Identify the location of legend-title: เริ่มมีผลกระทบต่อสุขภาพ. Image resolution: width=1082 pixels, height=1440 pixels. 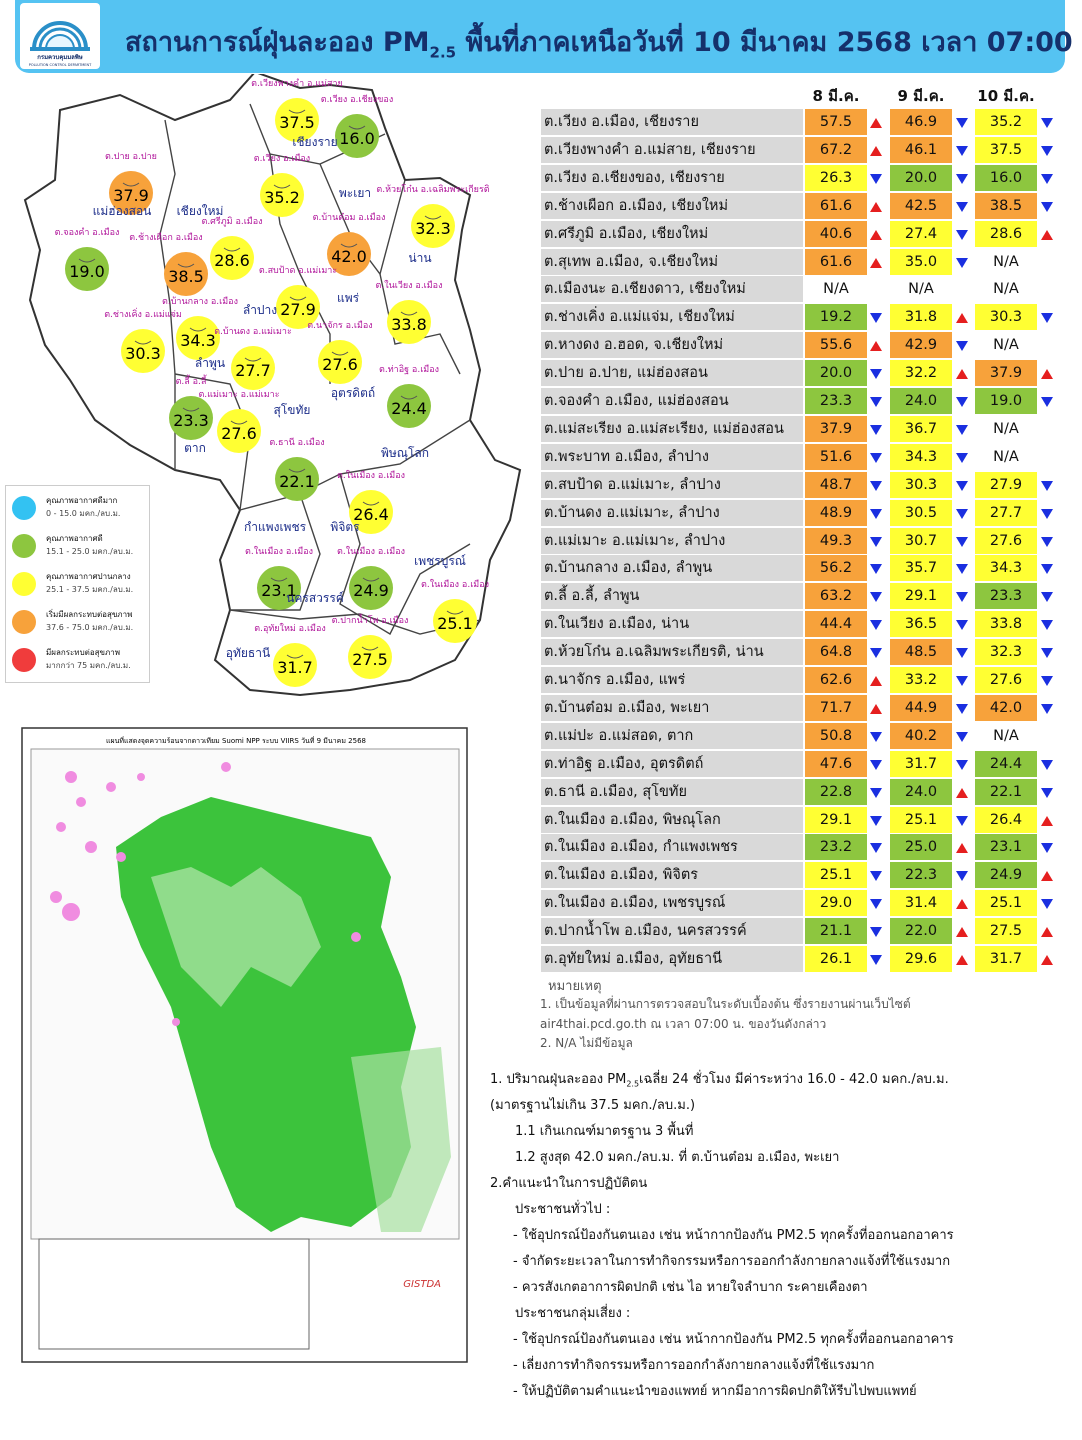
(89, 614).